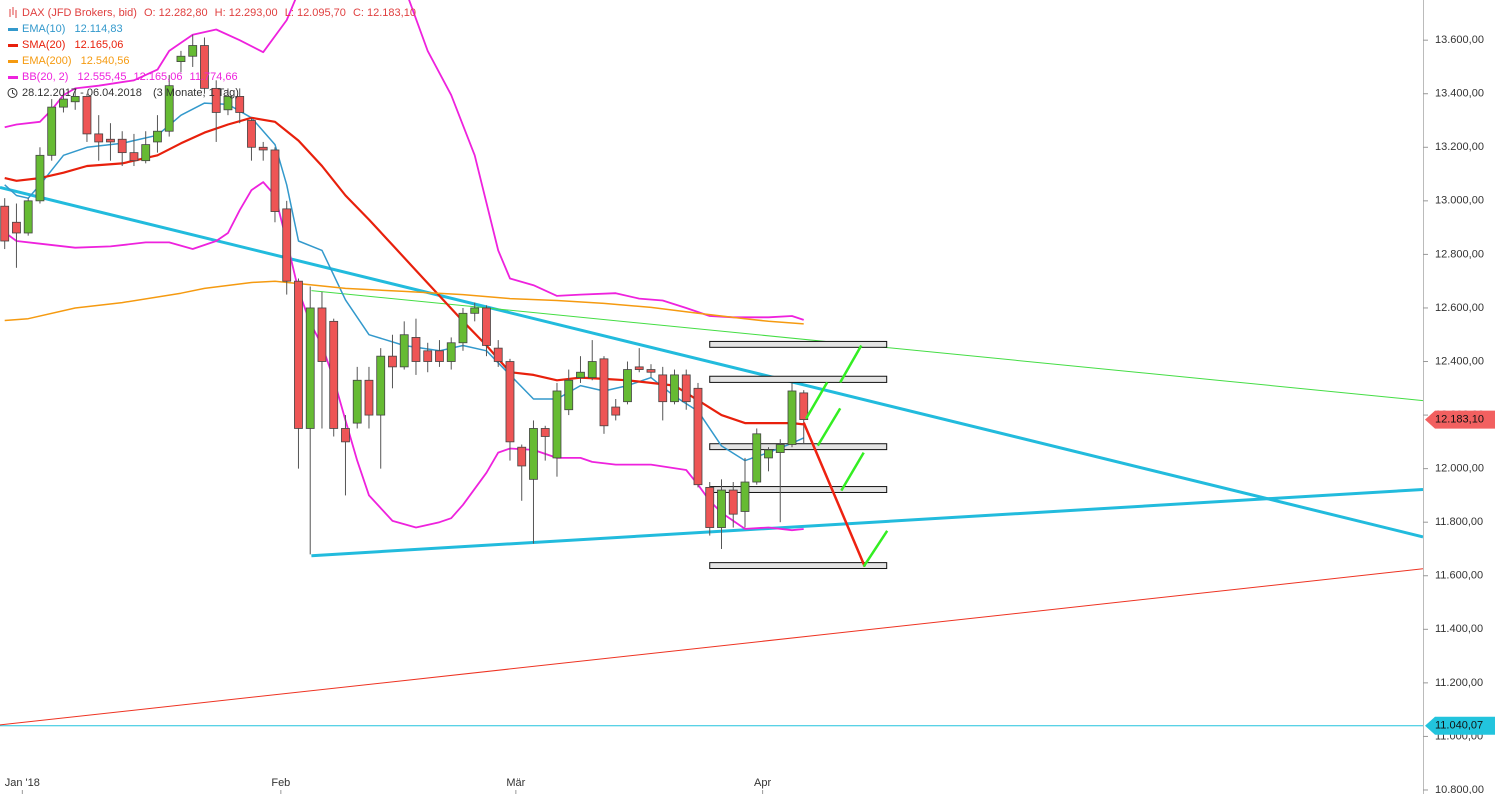 This screenshot has height=794, width=1495. Describe the element at coordinates (1459, 683) in the screenshot. I see `y-tick-label: 11.200,00` at that location.